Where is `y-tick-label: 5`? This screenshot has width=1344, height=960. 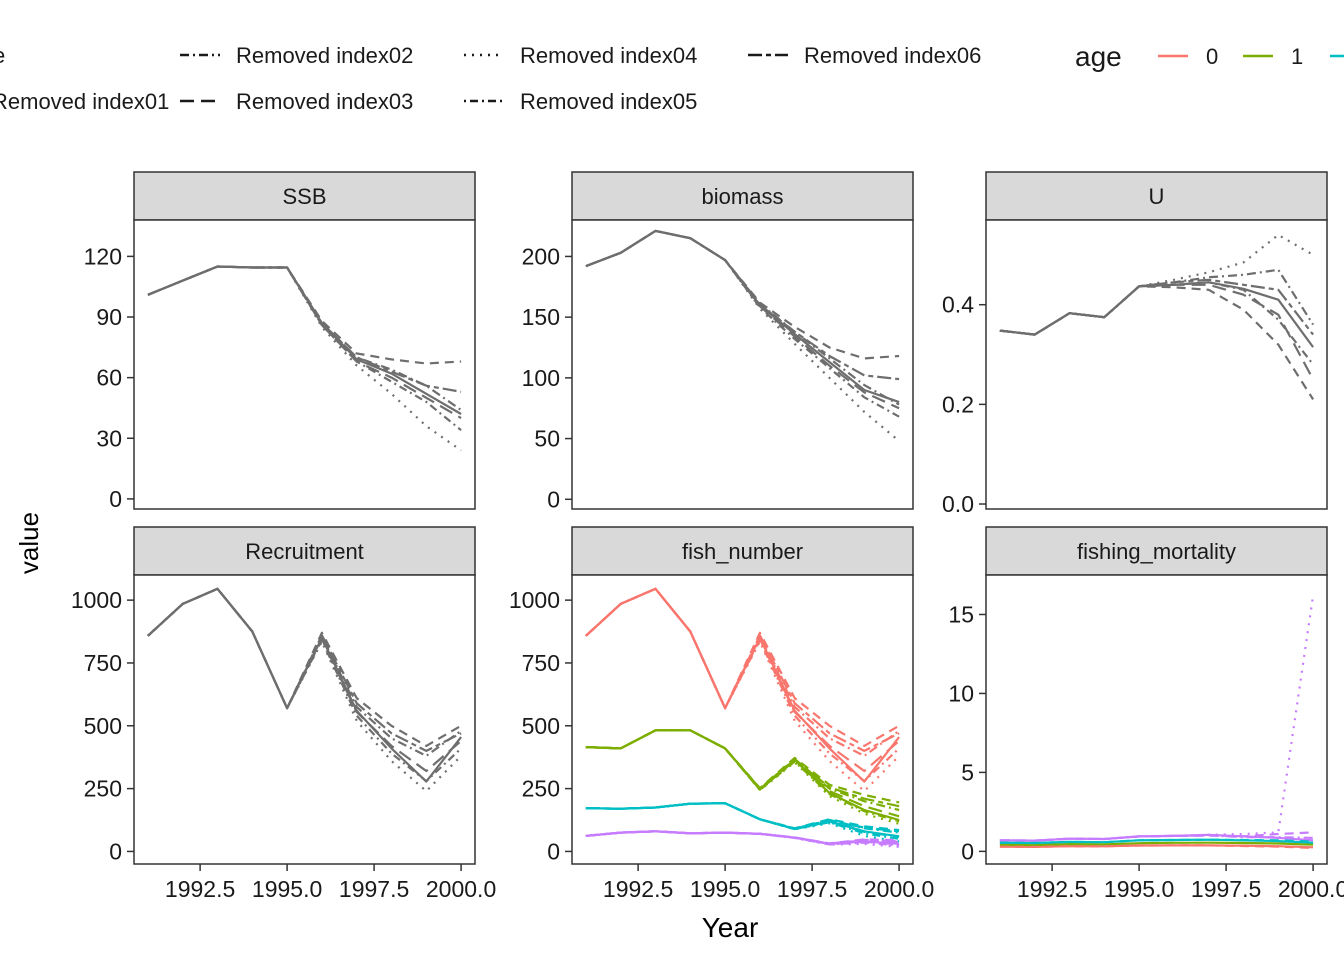
y-tick-label: 5 is located at coordinates (967, 772).